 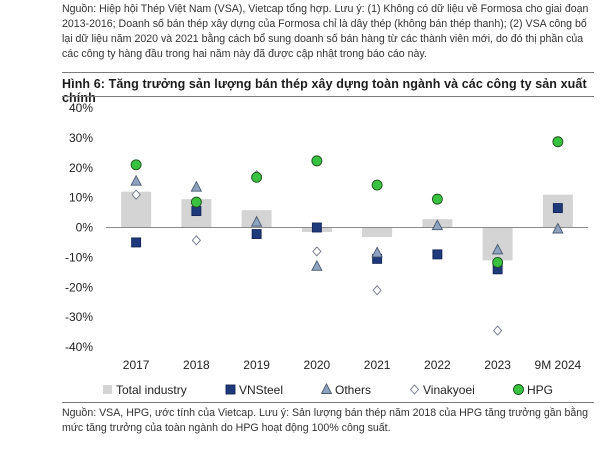 I want to click on legend-swatch-total-industry, so click(x=107, y=389).